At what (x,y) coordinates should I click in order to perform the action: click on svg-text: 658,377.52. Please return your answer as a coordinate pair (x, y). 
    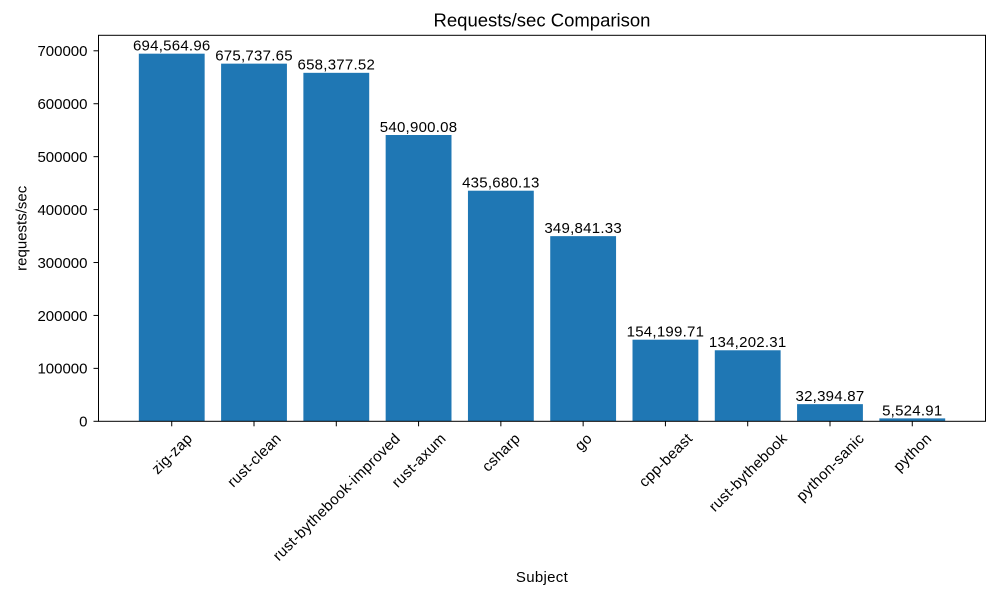
    Looking at the image, I should click on (337, 65).